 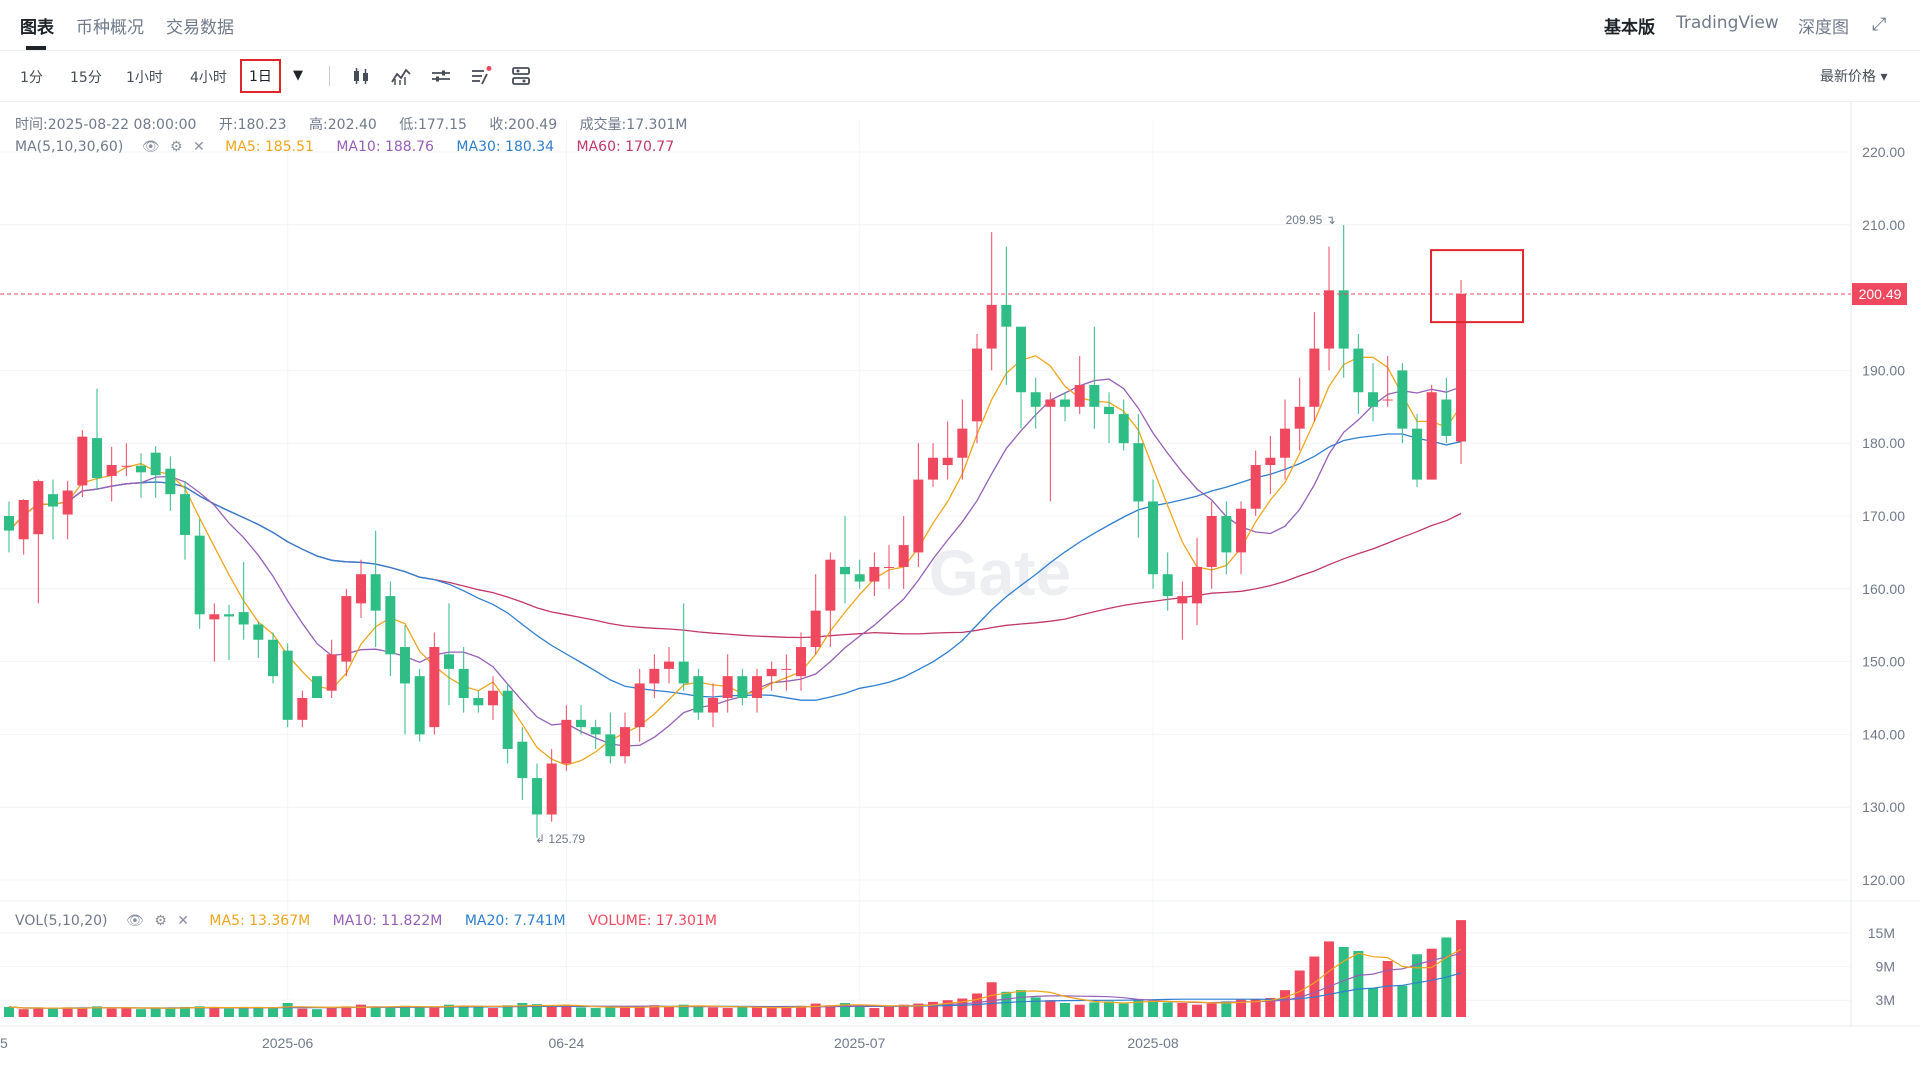 What do you see at coordinates (134, 921) in the screenshot?
I see `vol-visibility-eye-icon: 👁` at bounding box center [134, 921].